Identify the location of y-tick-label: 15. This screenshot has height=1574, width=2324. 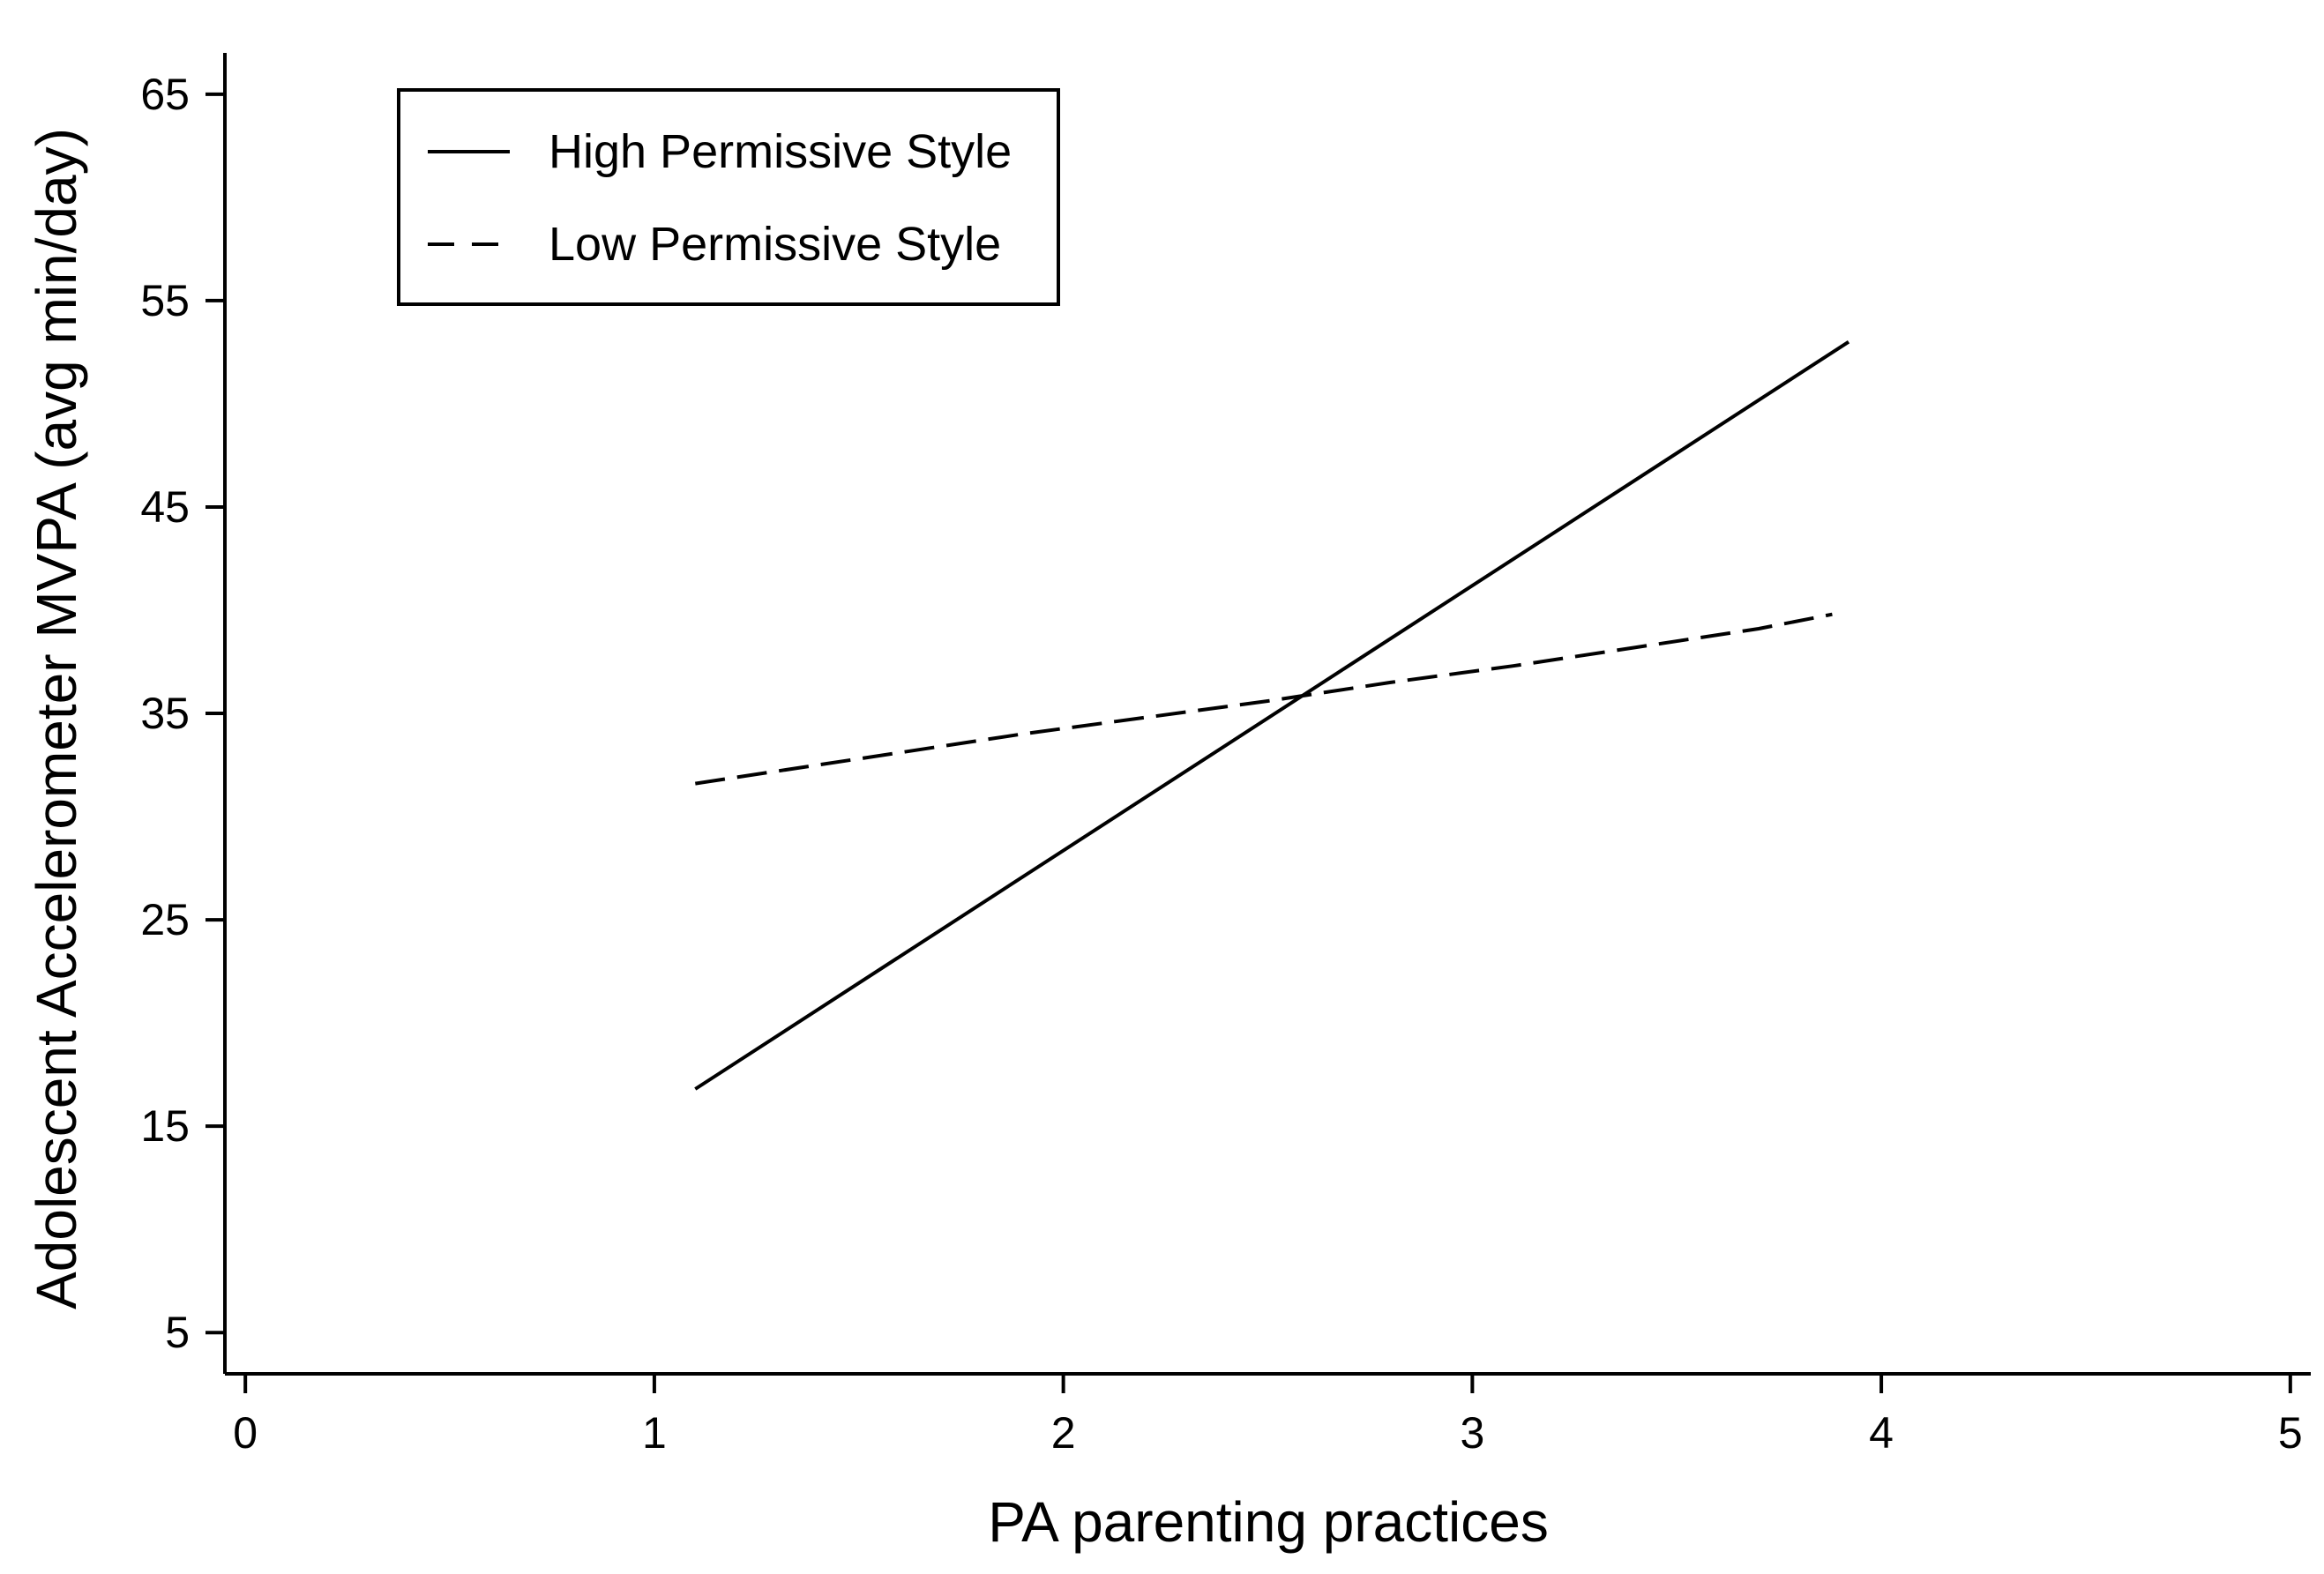
(165, 1126).